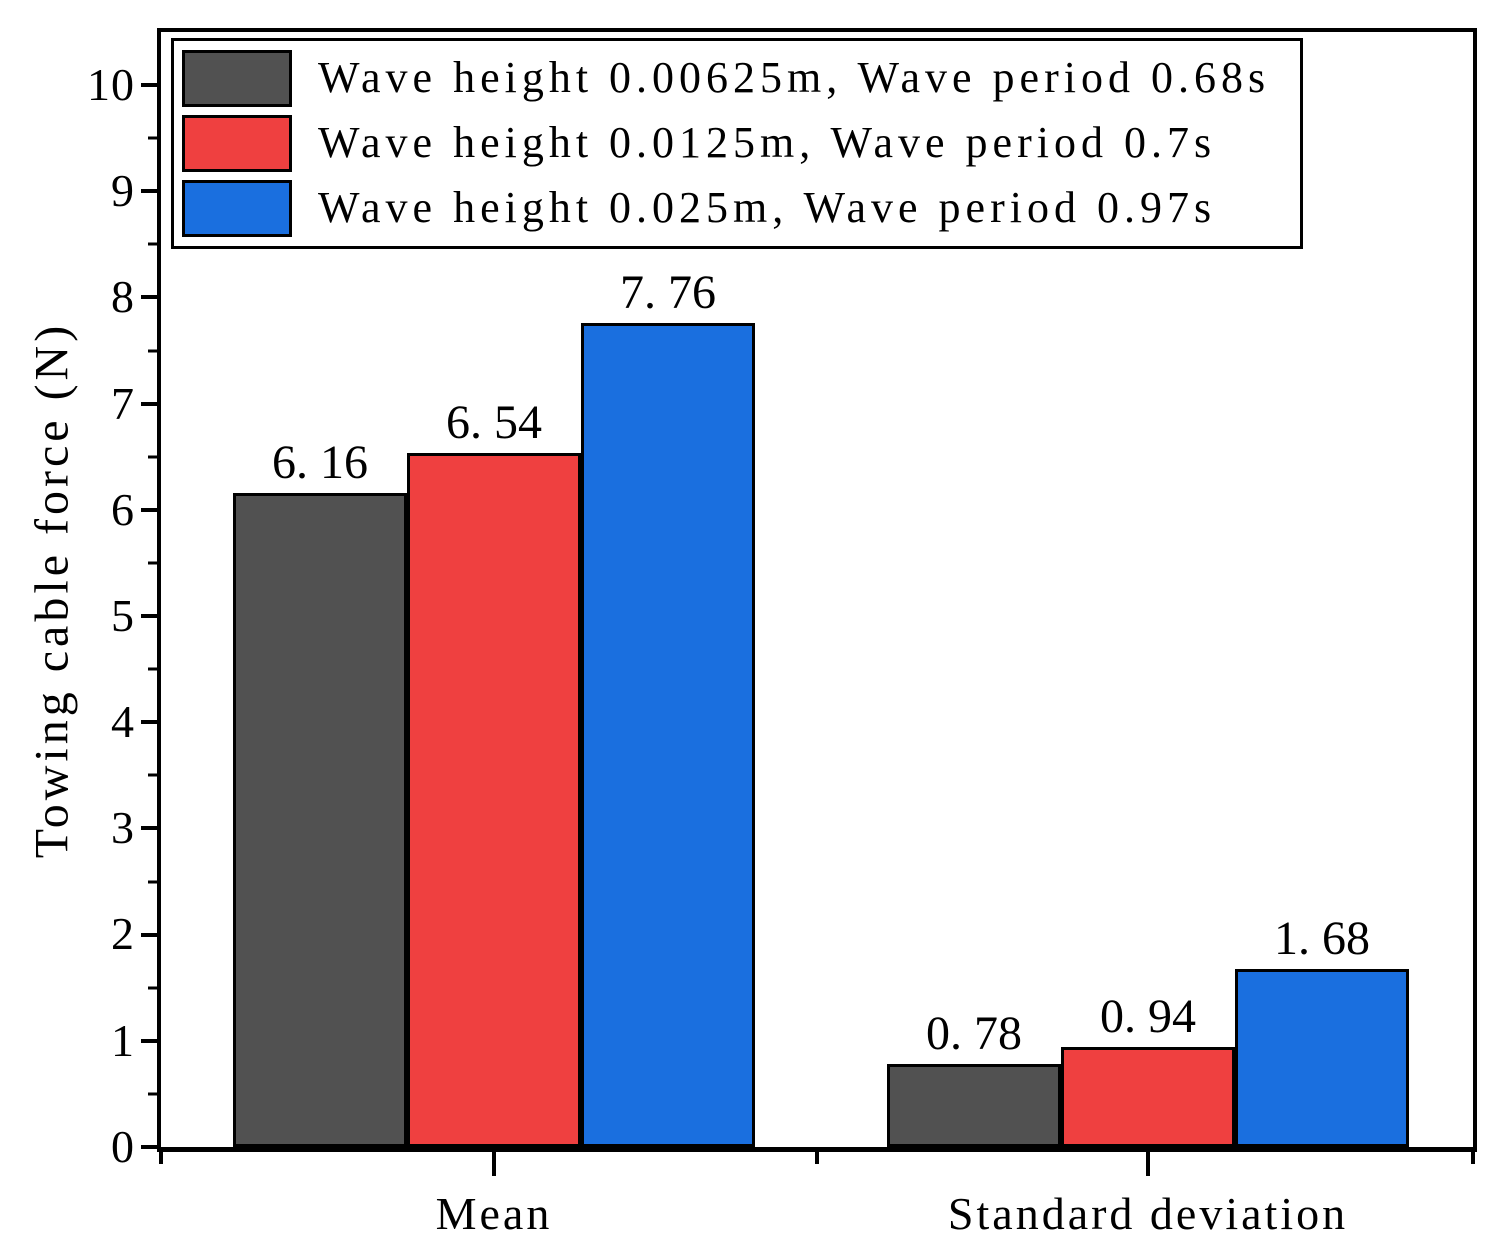 The height and width of the screenshot is (1253, 1510). I want to click on bar-value-label: 7. 76, so click(667, 292).